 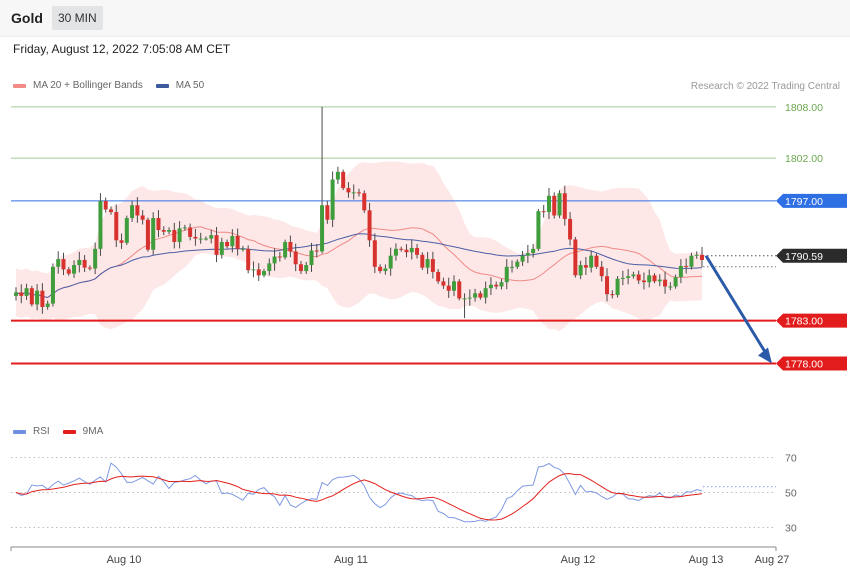 What do you see at coordinates (82, 431) in the screenshot?
I see `legend-item-rsi-9ma: 9MA` at bounding box center [82, 431].